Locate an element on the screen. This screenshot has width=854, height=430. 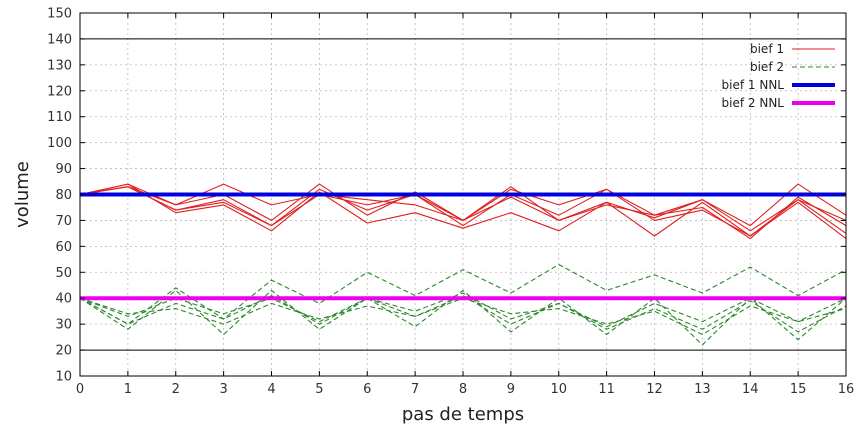
y-tick-label: 120 is located at coordinates (59, 91).